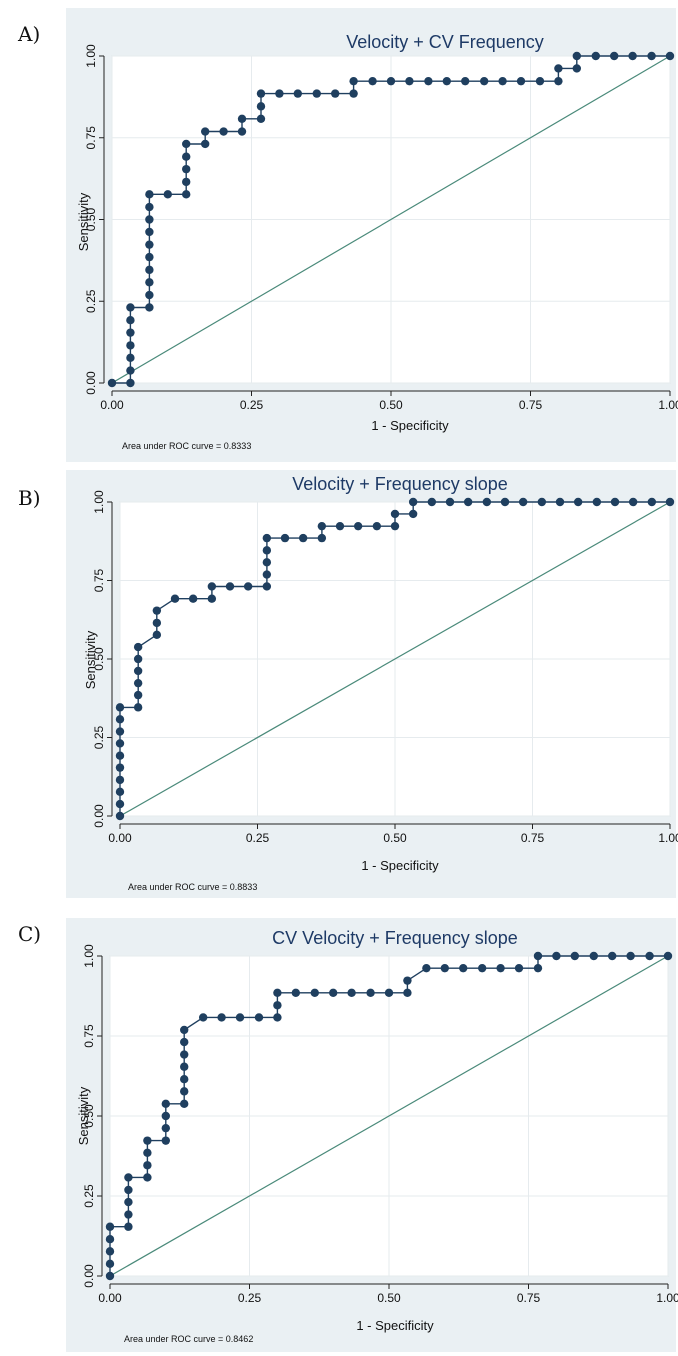 The image size is (678, 1356). I want to click on x-tick-label: 0.00, so click(110, 1298).